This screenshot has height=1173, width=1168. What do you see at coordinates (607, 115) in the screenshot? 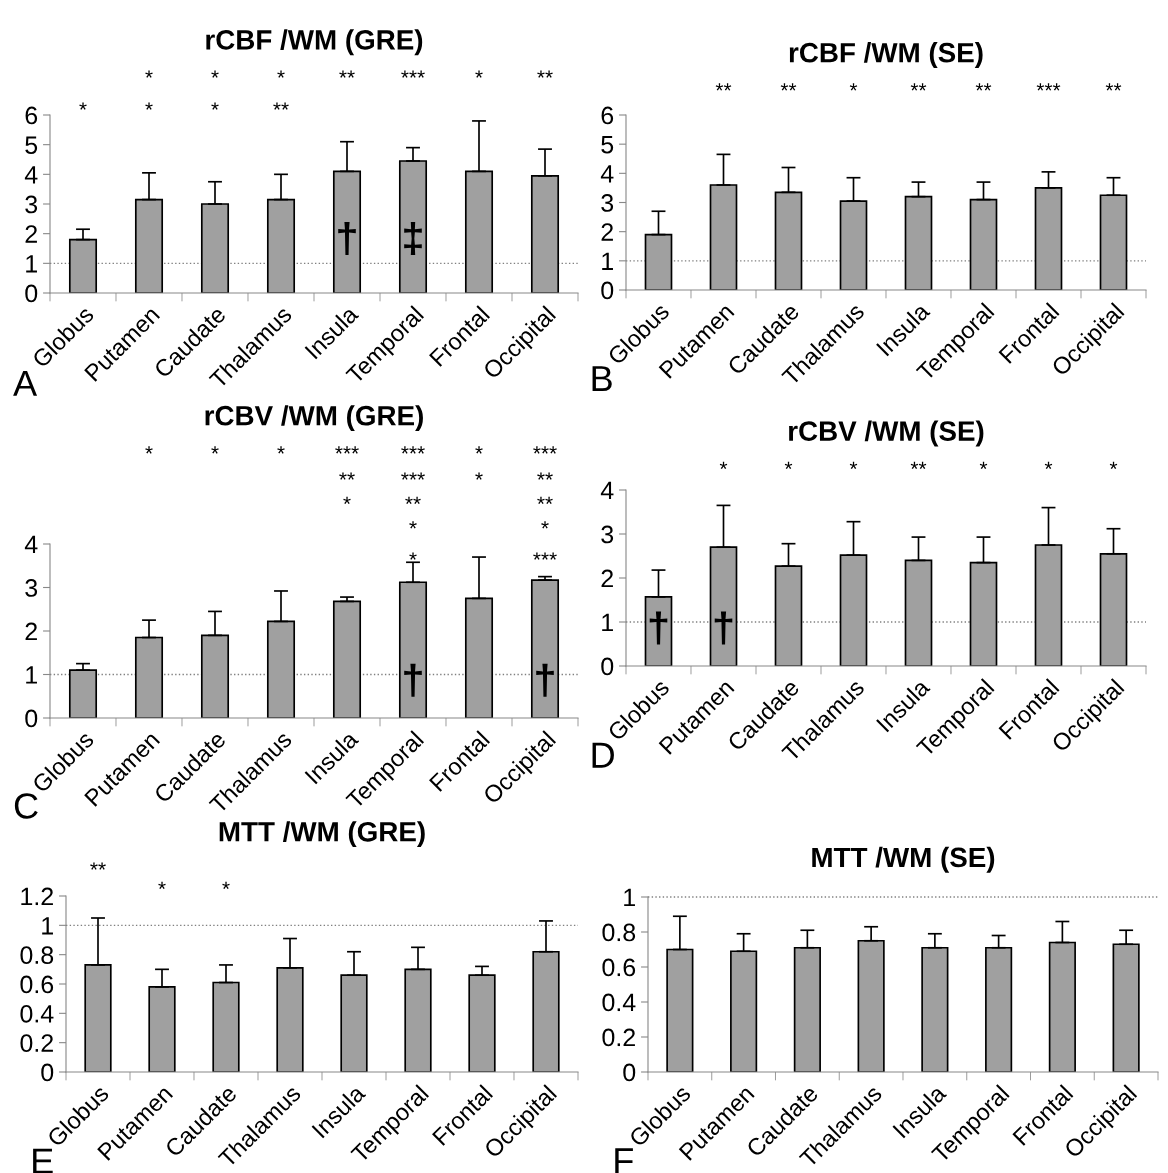
I see `y-tick-label: 6` at bounding box center [607, 115].